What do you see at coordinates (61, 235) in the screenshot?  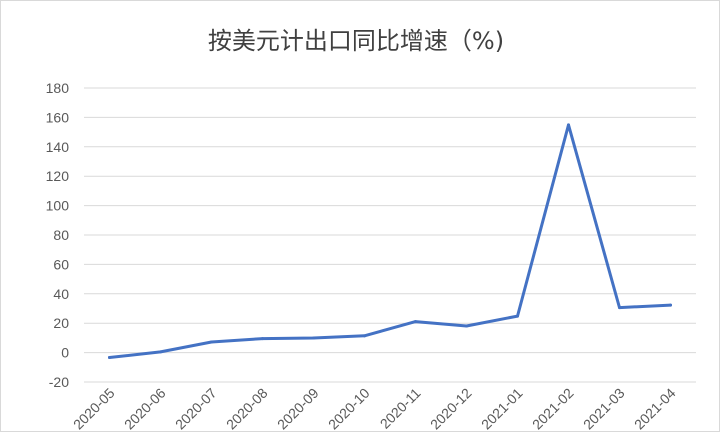 I see `y-tick-label: 80` at bounding box center [61, 235].